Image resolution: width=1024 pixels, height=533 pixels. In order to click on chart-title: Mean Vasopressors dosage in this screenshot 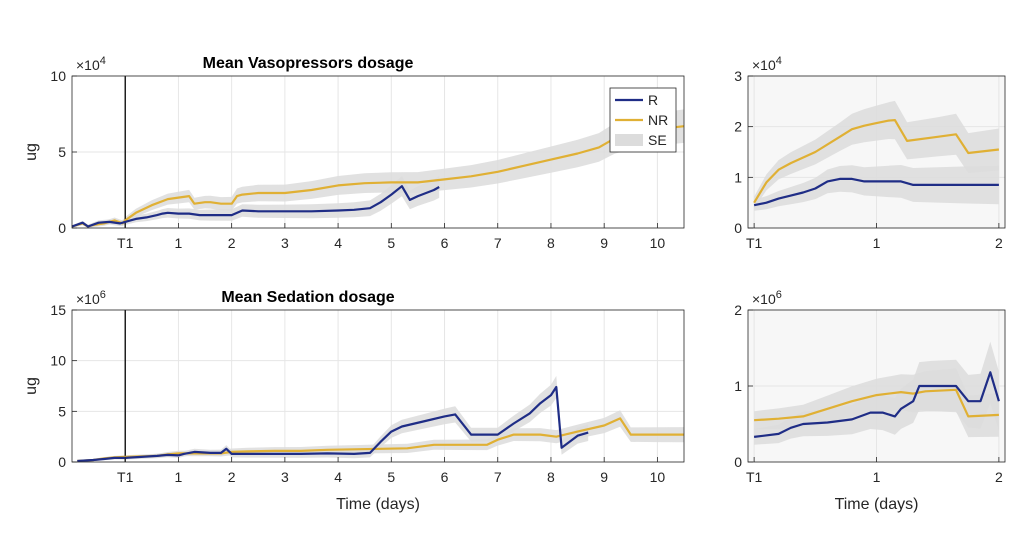, I will do `click(308, 63)`.